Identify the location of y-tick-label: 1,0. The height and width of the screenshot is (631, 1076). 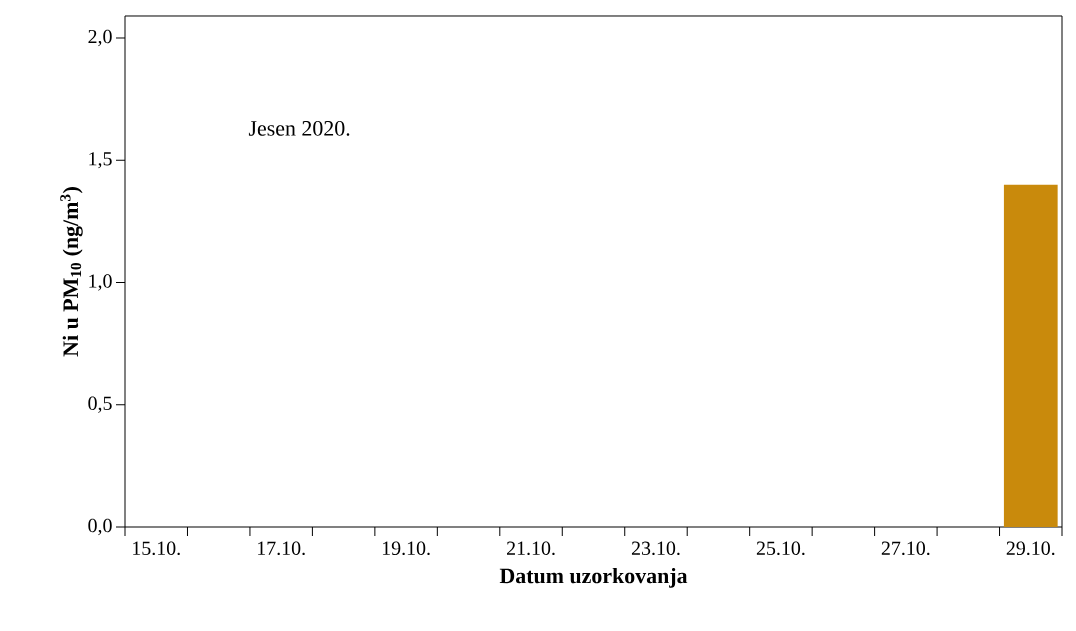
(100, 282).